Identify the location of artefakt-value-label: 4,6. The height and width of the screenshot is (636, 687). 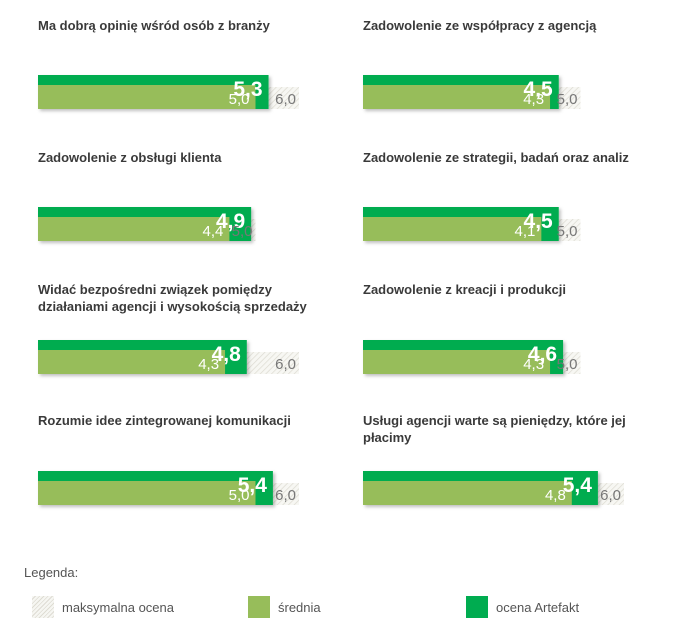
(542, 354).